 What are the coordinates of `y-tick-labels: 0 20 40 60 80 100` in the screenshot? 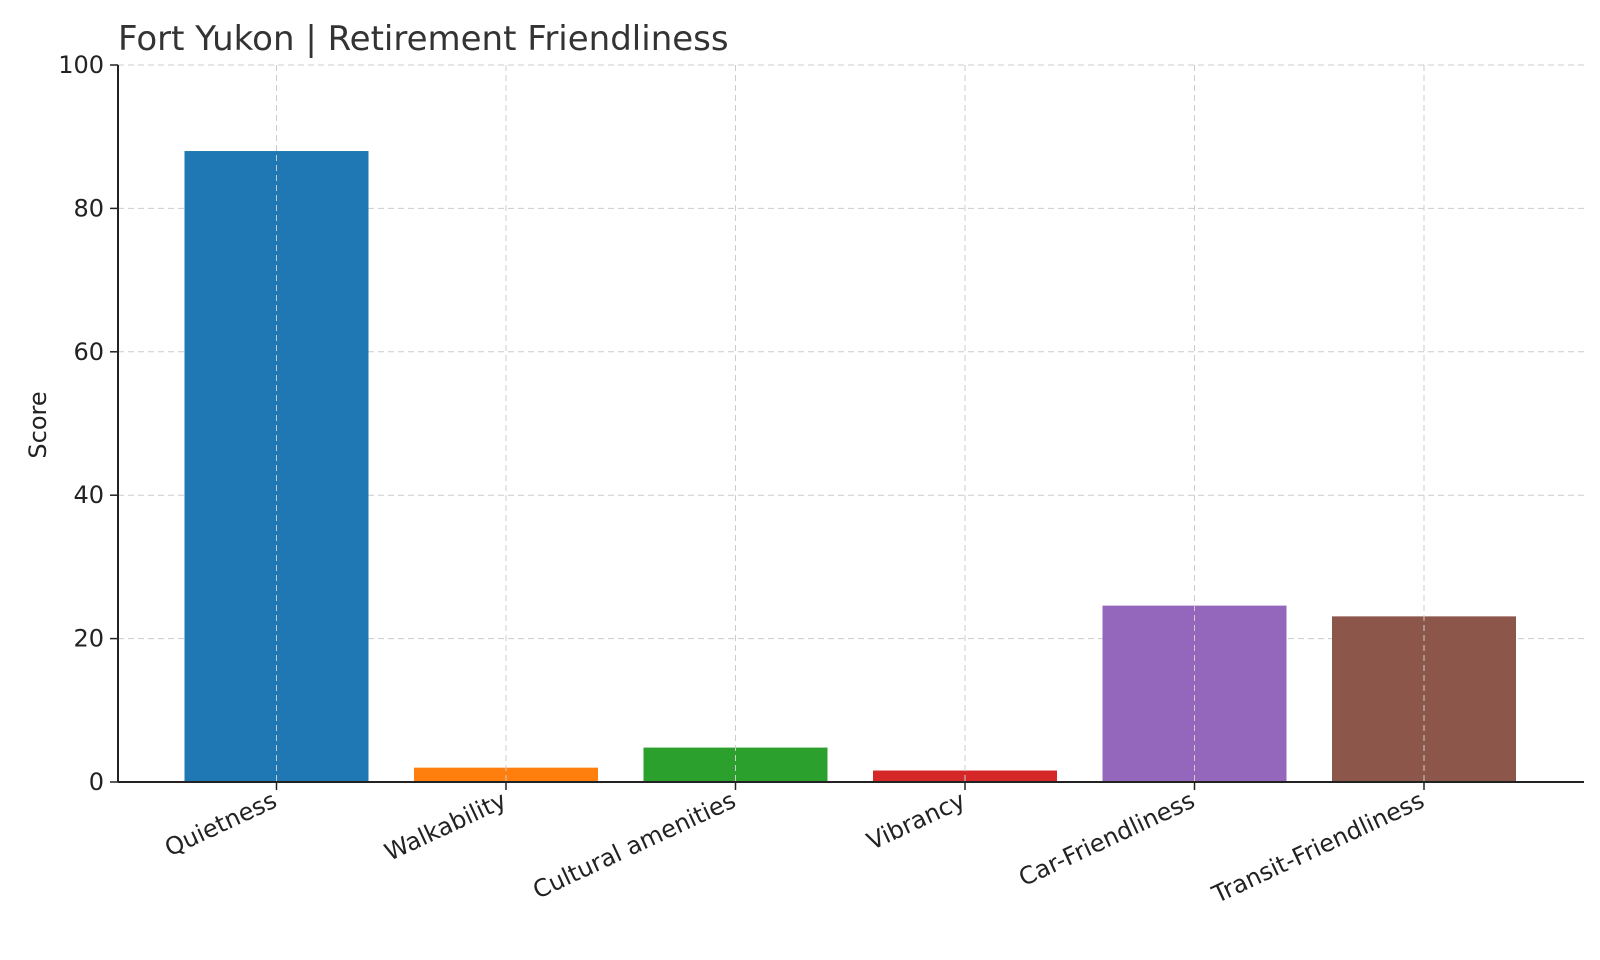 It's located at (81, 423).